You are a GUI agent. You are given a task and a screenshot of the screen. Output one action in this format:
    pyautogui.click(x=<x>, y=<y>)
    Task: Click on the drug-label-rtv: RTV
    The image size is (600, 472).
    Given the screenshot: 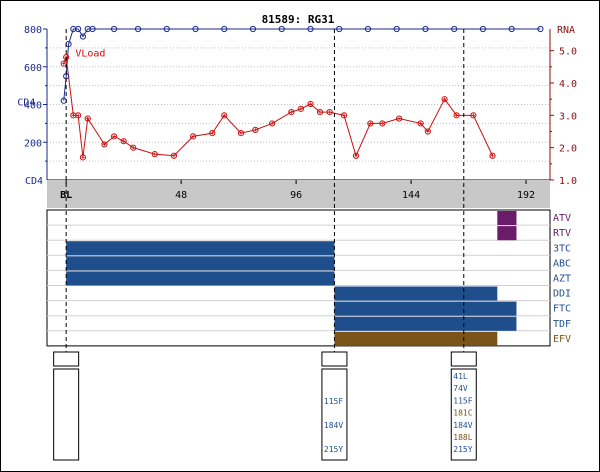 What is the action you would take?
    pyautogui.click(x=562, y=233)
    